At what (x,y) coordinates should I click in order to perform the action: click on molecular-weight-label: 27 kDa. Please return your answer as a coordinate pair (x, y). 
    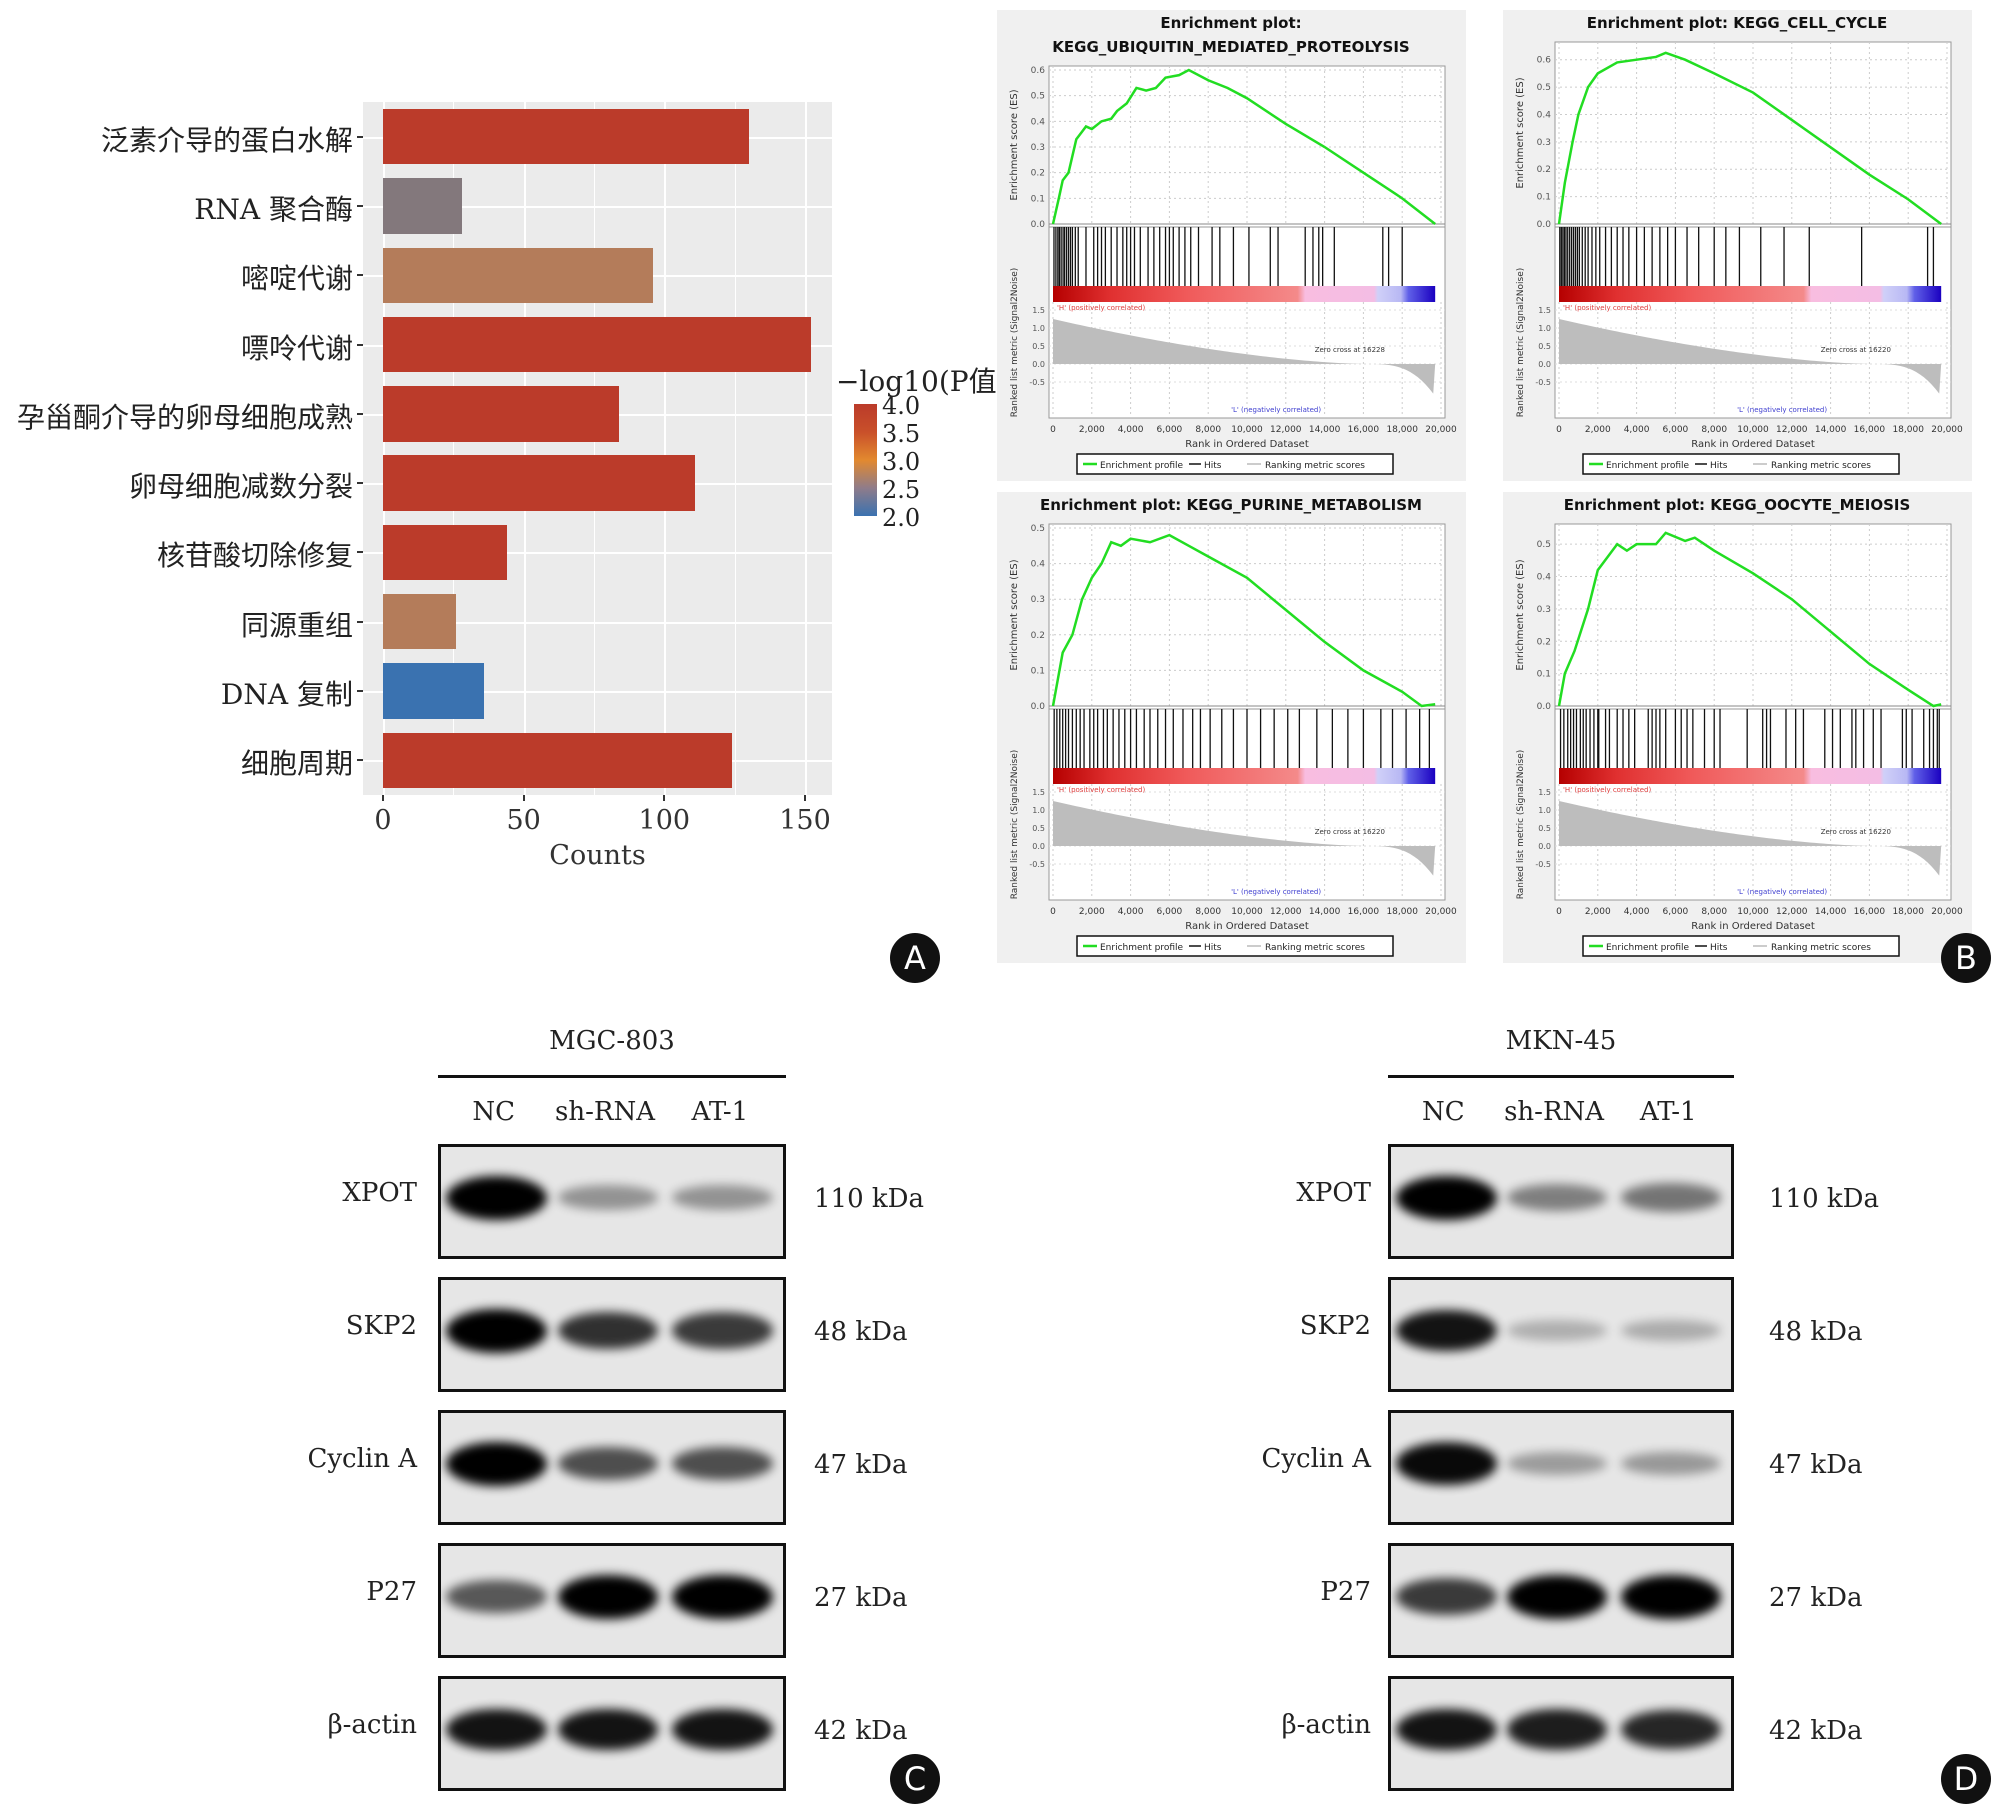
    Looking at the image, I should click on (1816, 1598).